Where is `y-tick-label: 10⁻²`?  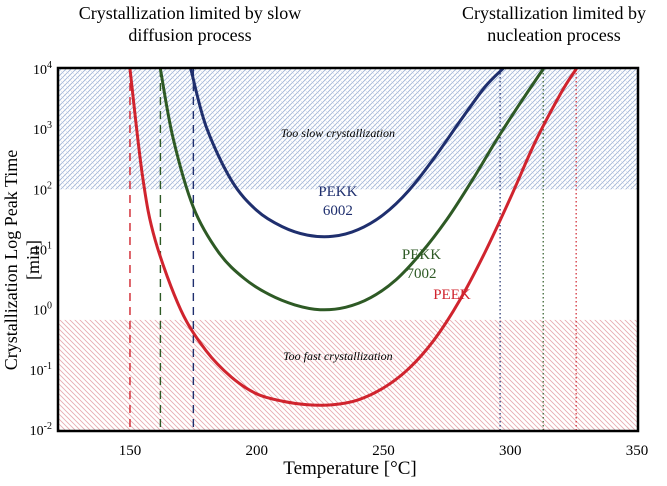 y-tick-label: 10⁻² is located at coordinates (41, 430).